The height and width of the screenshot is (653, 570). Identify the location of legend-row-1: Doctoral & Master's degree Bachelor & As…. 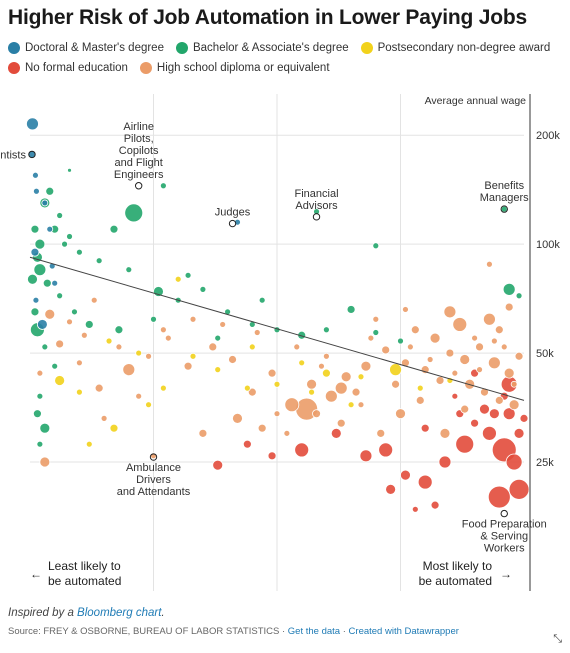
(288, 48).